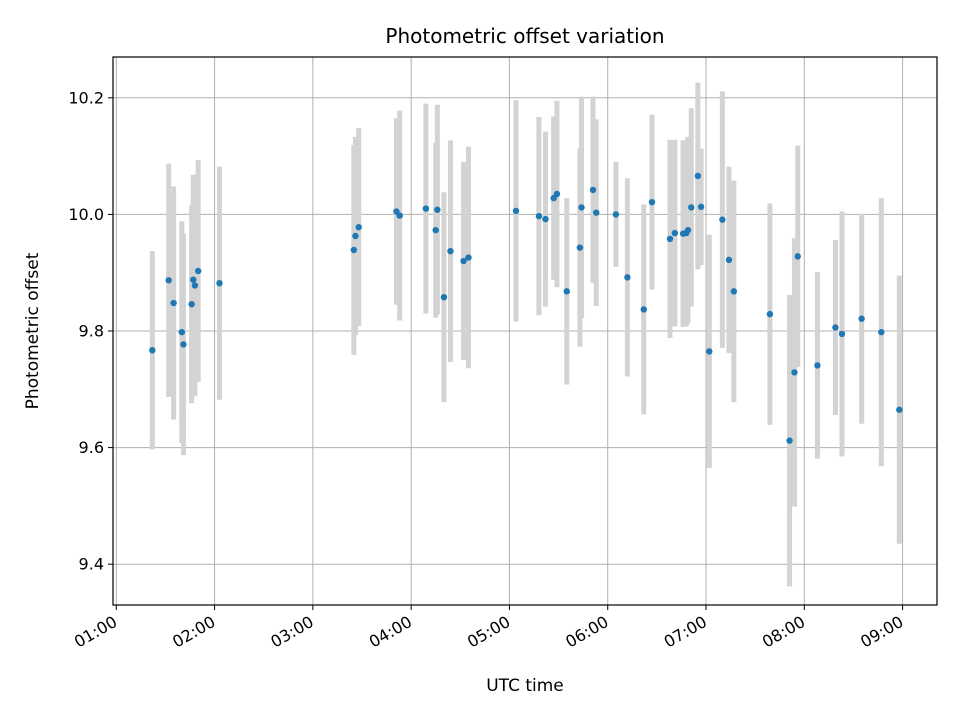 The height and width of the screenshot is (720, 960). What do you see at coordinates (881, 632) in the screenshot?
I see `x-tick-label: 09:00` at bounding box center [881, 632].